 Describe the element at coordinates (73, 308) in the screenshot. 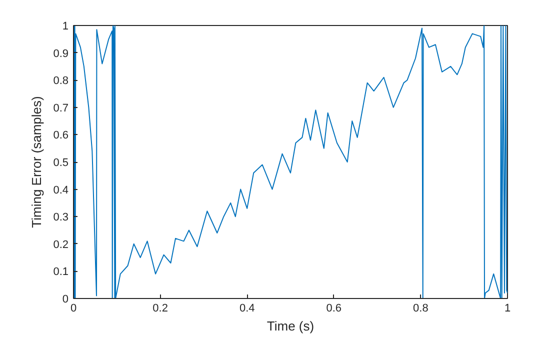

I see `x-tick-label: 0` at that location.